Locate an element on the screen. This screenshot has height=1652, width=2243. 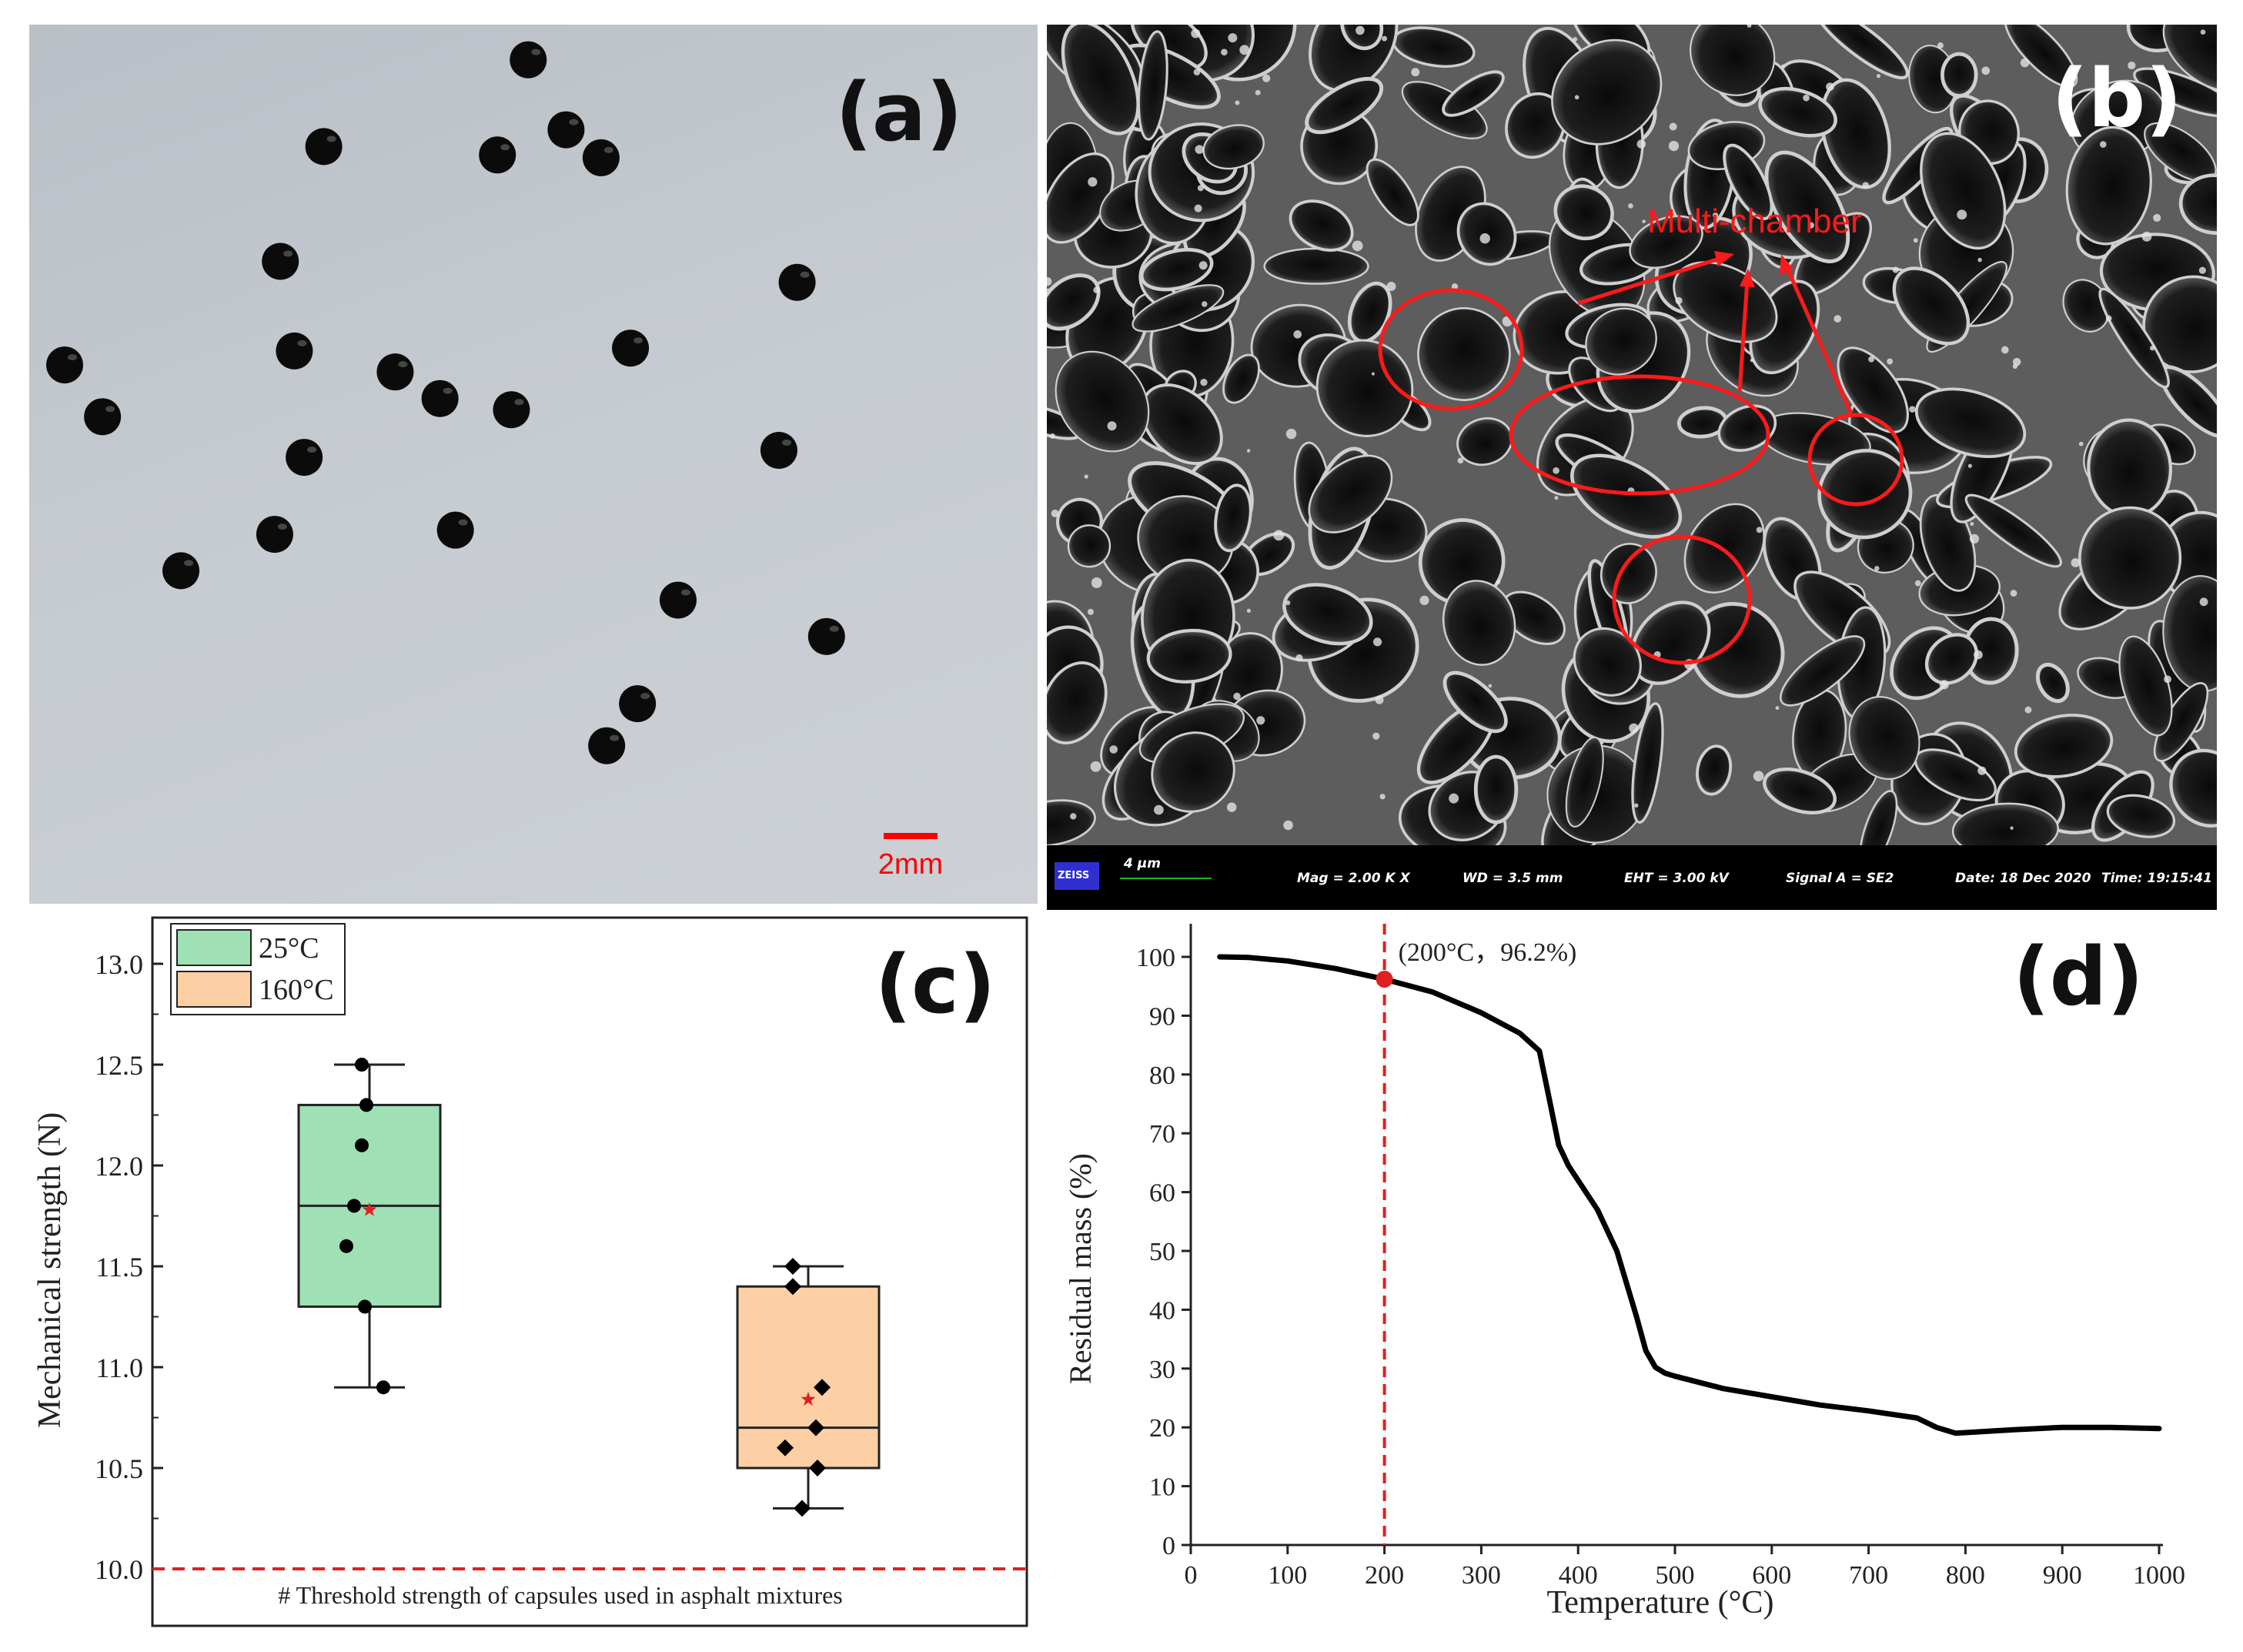
y-tick-label: 13.0 is located at coordinates (119, 964).